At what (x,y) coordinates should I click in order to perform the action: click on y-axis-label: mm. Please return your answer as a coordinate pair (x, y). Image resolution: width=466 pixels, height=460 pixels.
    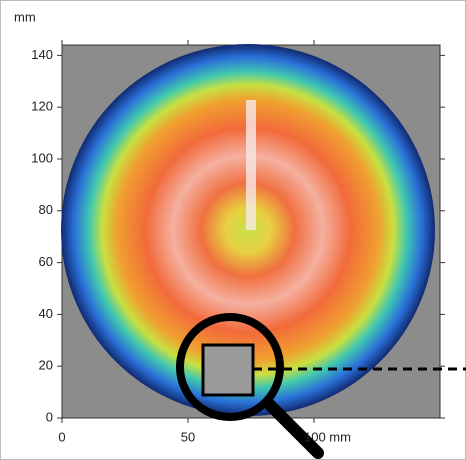
    Looking at the image, I should click on (25, 16).